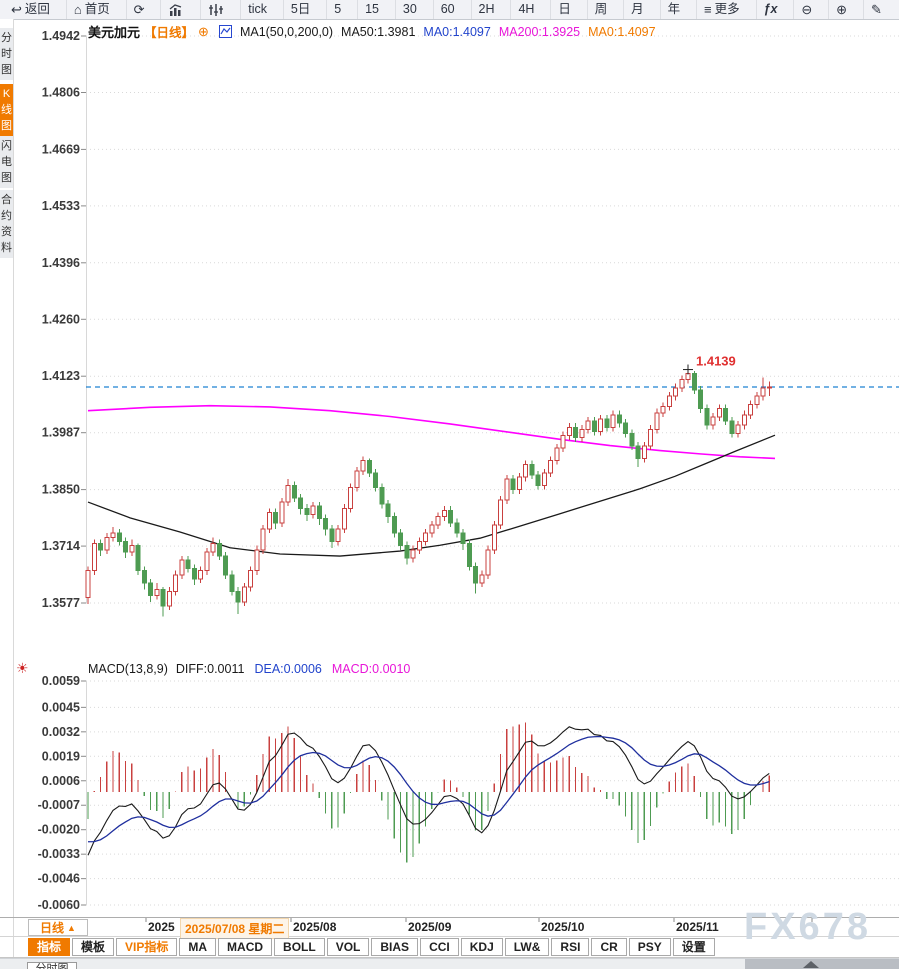 This screenshot has height=969, width=899. Describe the element at coordinates (288, 669) in the screenshot. I see `dea-value: DEA:0.0006` at that location.